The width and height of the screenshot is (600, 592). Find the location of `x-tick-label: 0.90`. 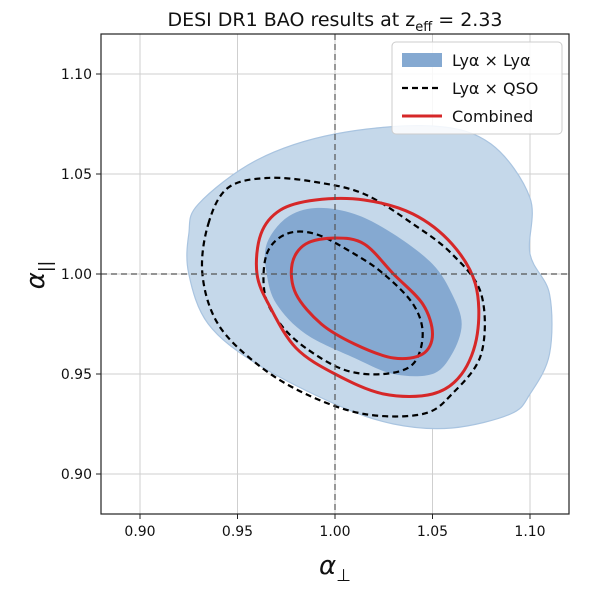

x-tick-label: 0.90 is located at coordinates (139, 532).